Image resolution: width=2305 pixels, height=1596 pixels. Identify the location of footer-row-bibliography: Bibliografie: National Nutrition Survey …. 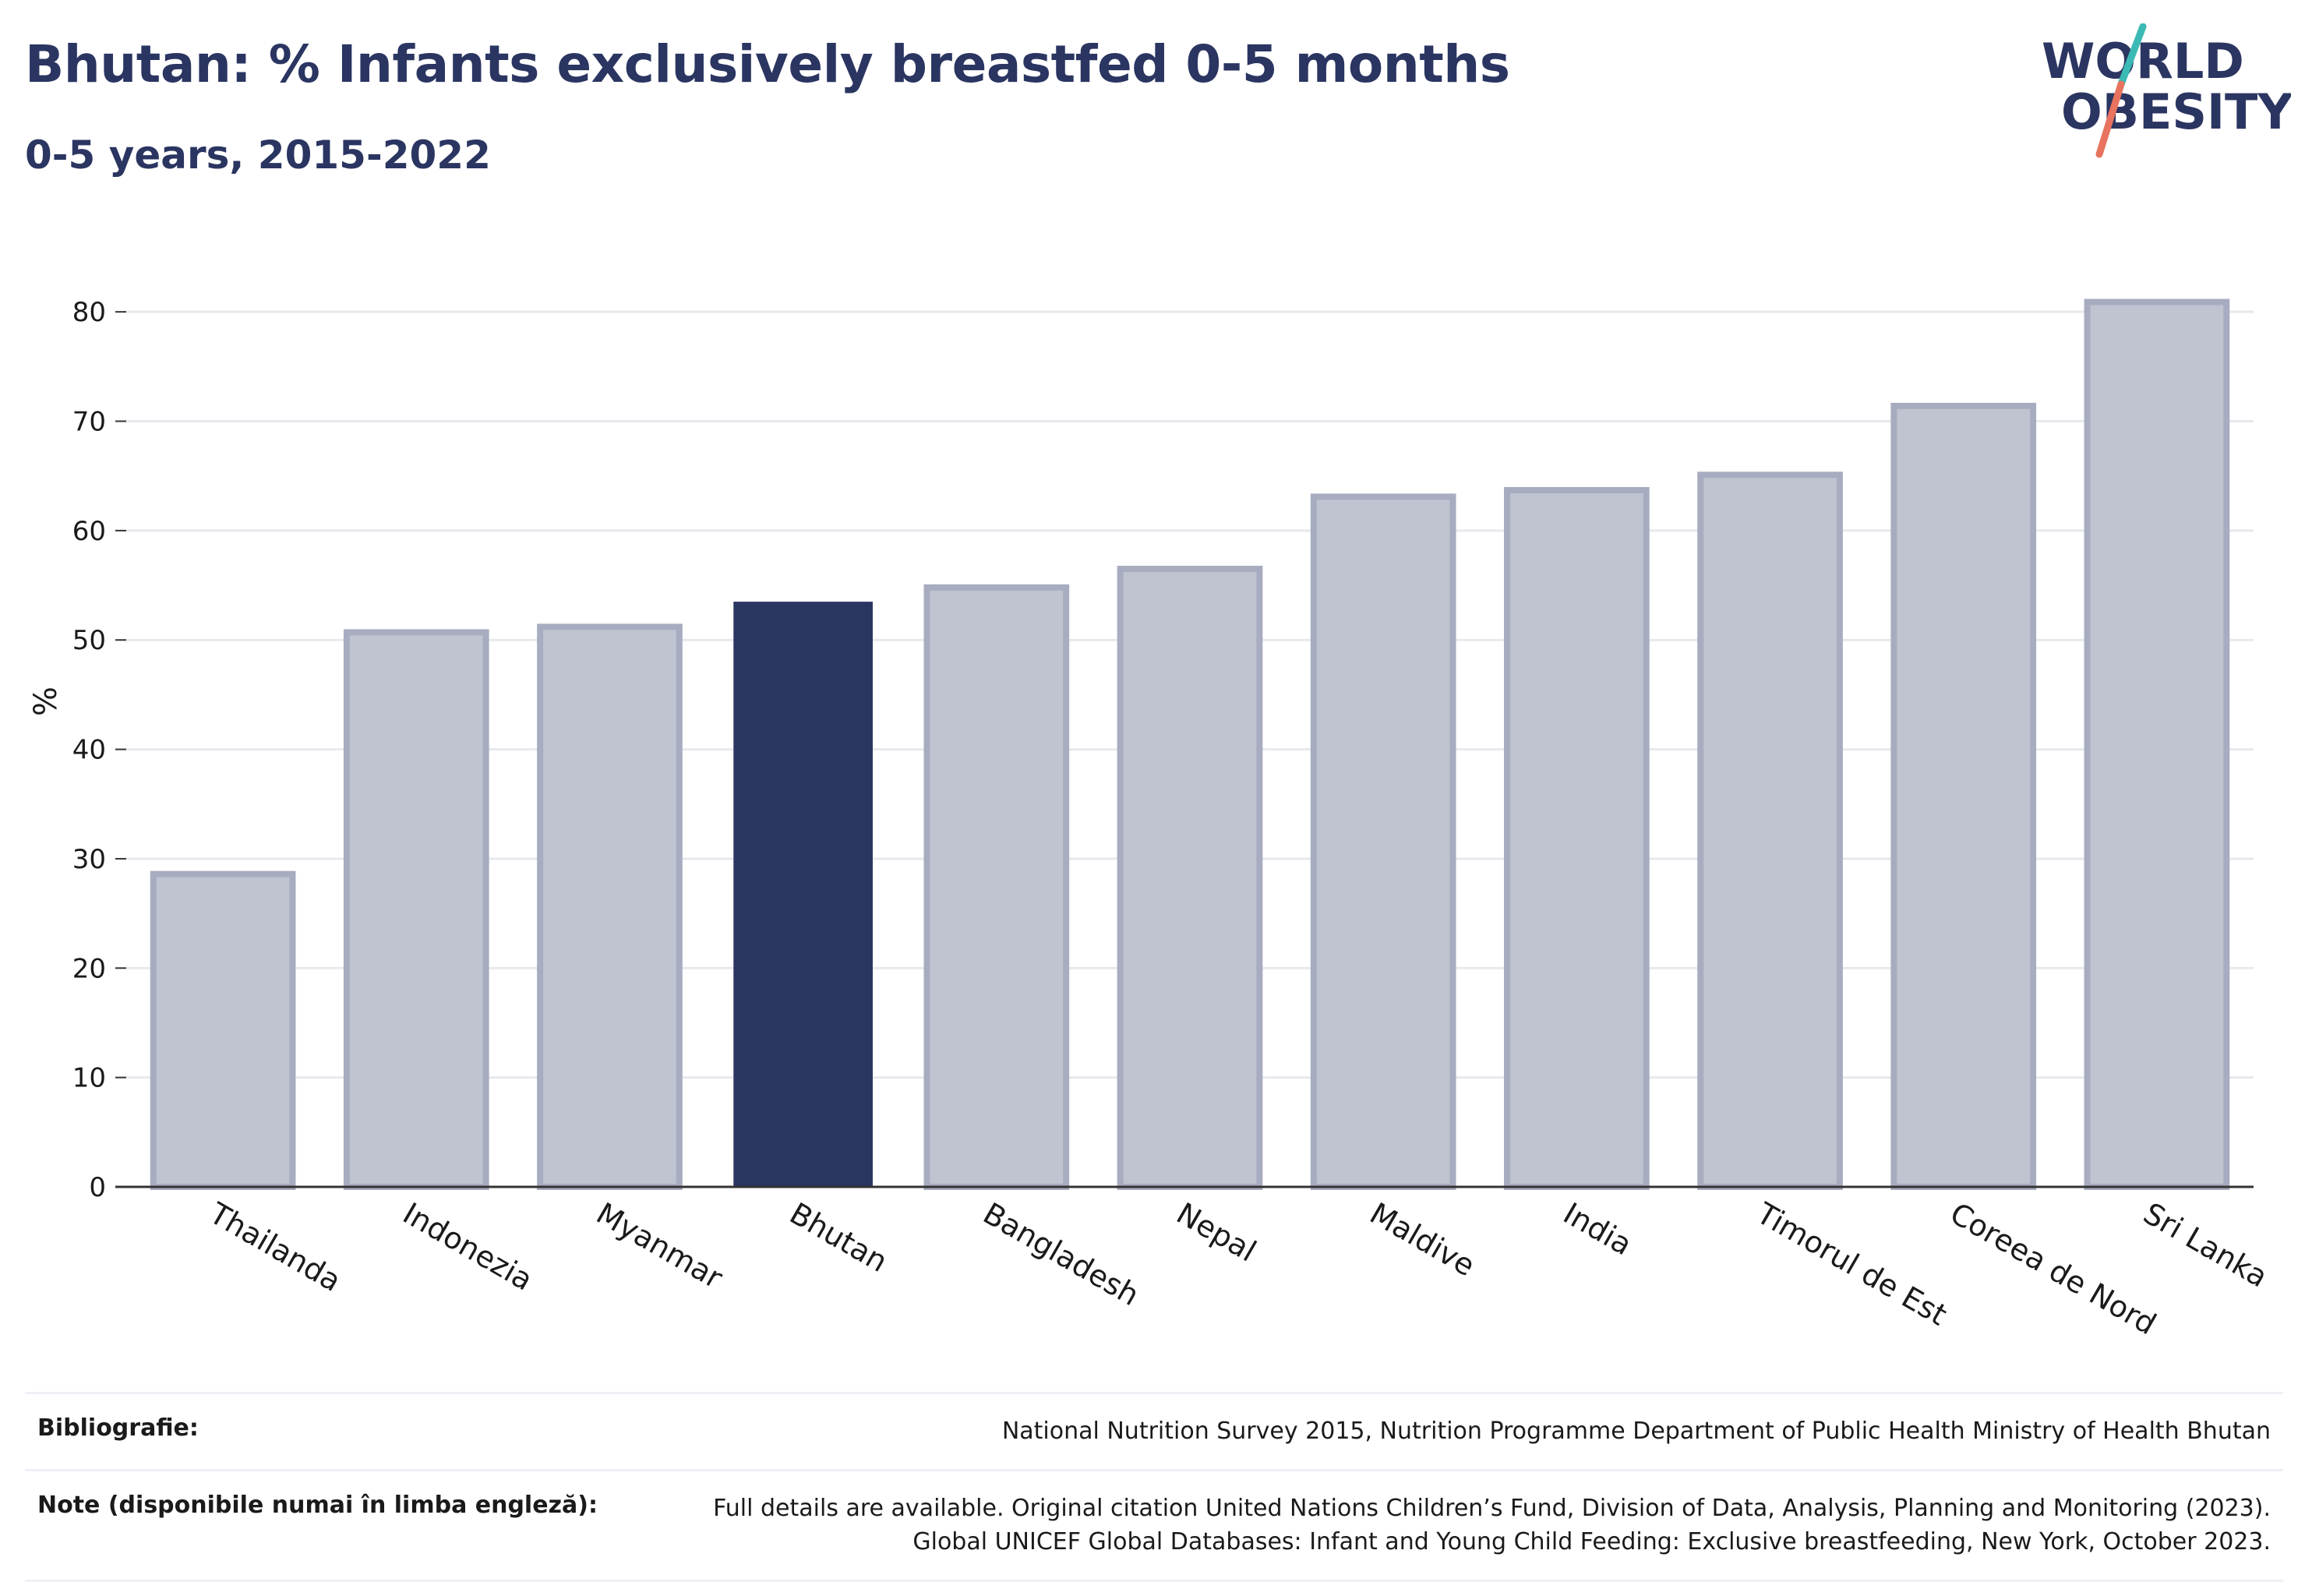
(1154, 1430).